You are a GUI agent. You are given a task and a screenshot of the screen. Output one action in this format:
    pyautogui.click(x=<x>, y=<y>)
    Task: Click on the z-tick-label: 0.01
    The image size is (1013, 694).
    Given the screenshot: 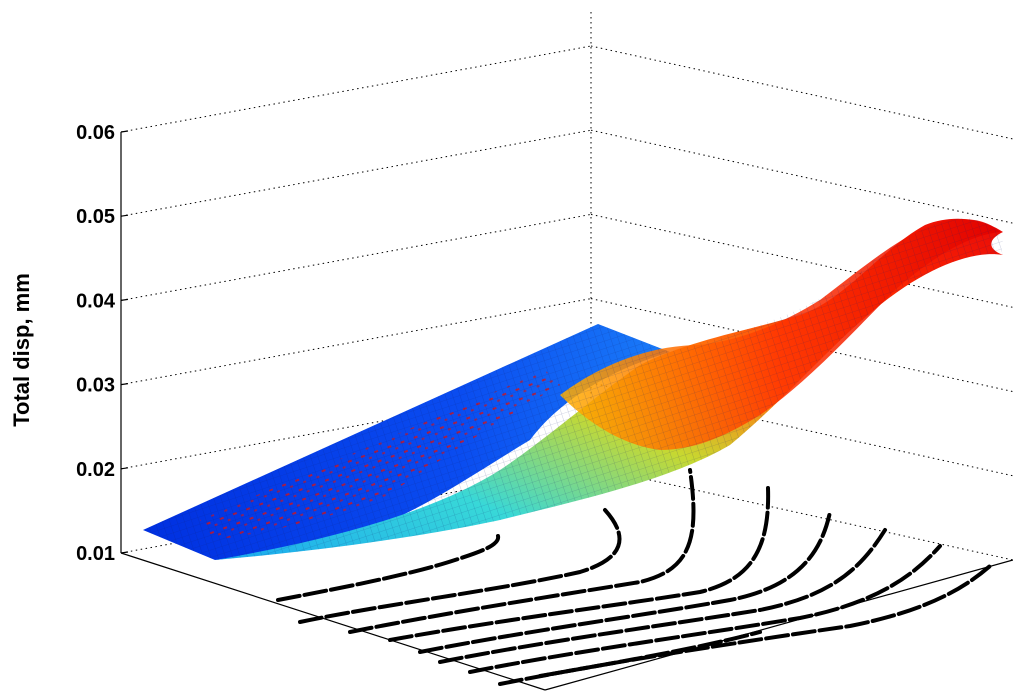 What is the action you would take?
    pyautogui.click(x=95, y=554)
    